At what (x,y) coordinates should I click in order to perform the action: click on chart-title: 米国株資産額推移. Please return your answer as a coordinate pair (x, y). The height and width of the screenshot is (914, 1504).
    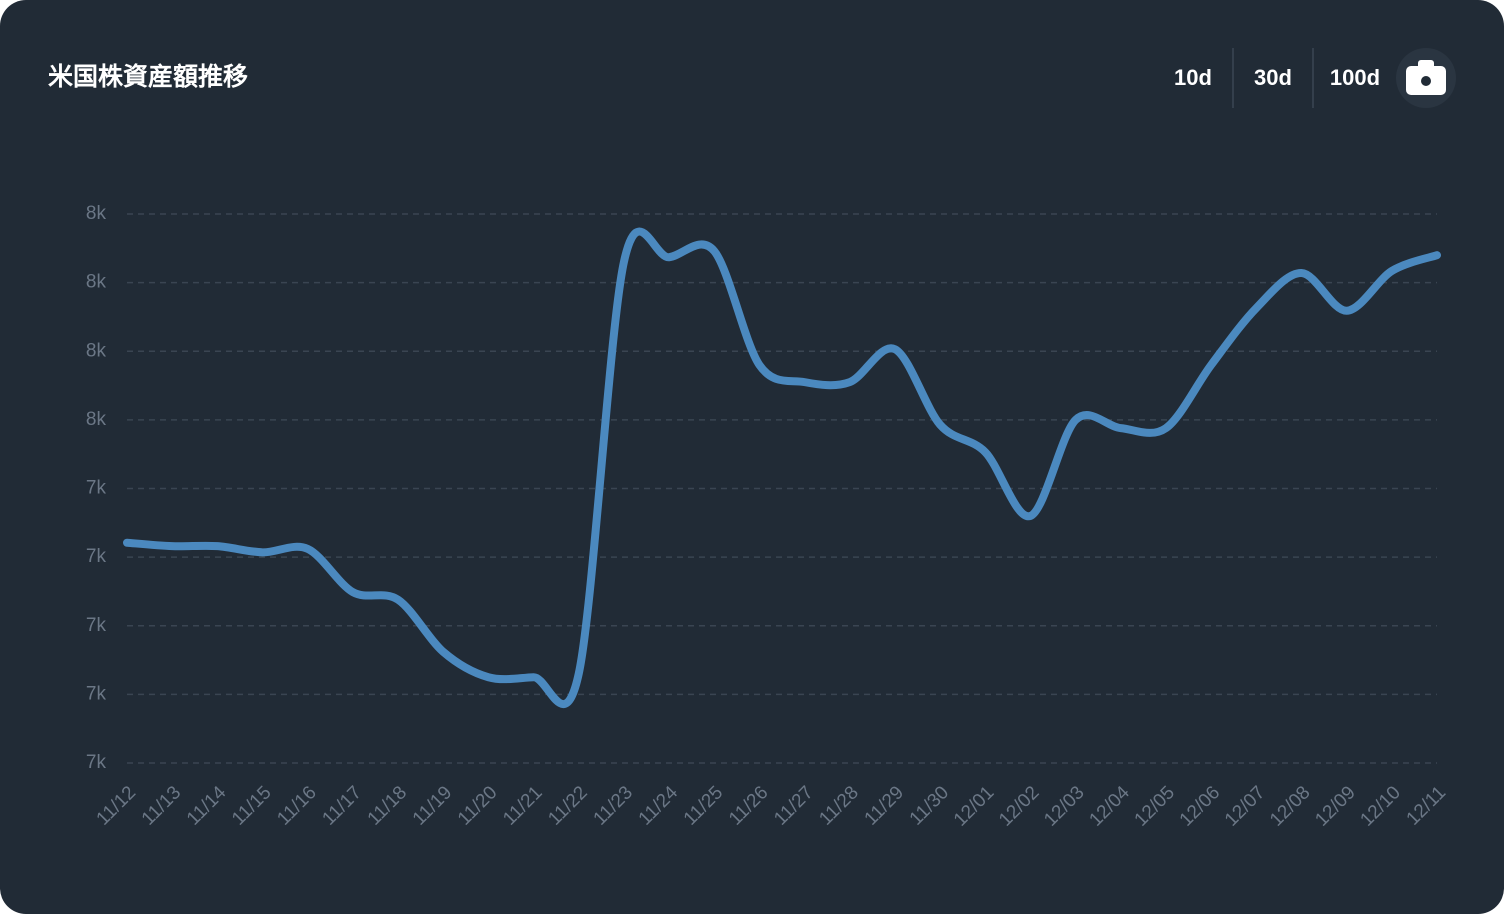
    Looking at the image, I should click on (148, 76).